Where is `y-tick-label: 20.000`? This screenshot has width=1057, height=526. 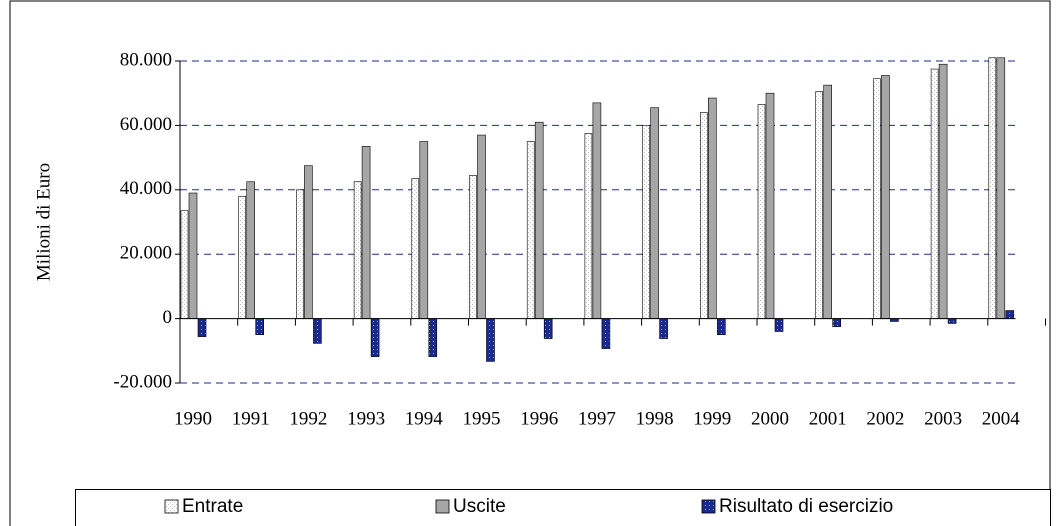
y-tick-label: 20.000 is located at coordinates (146, 253).